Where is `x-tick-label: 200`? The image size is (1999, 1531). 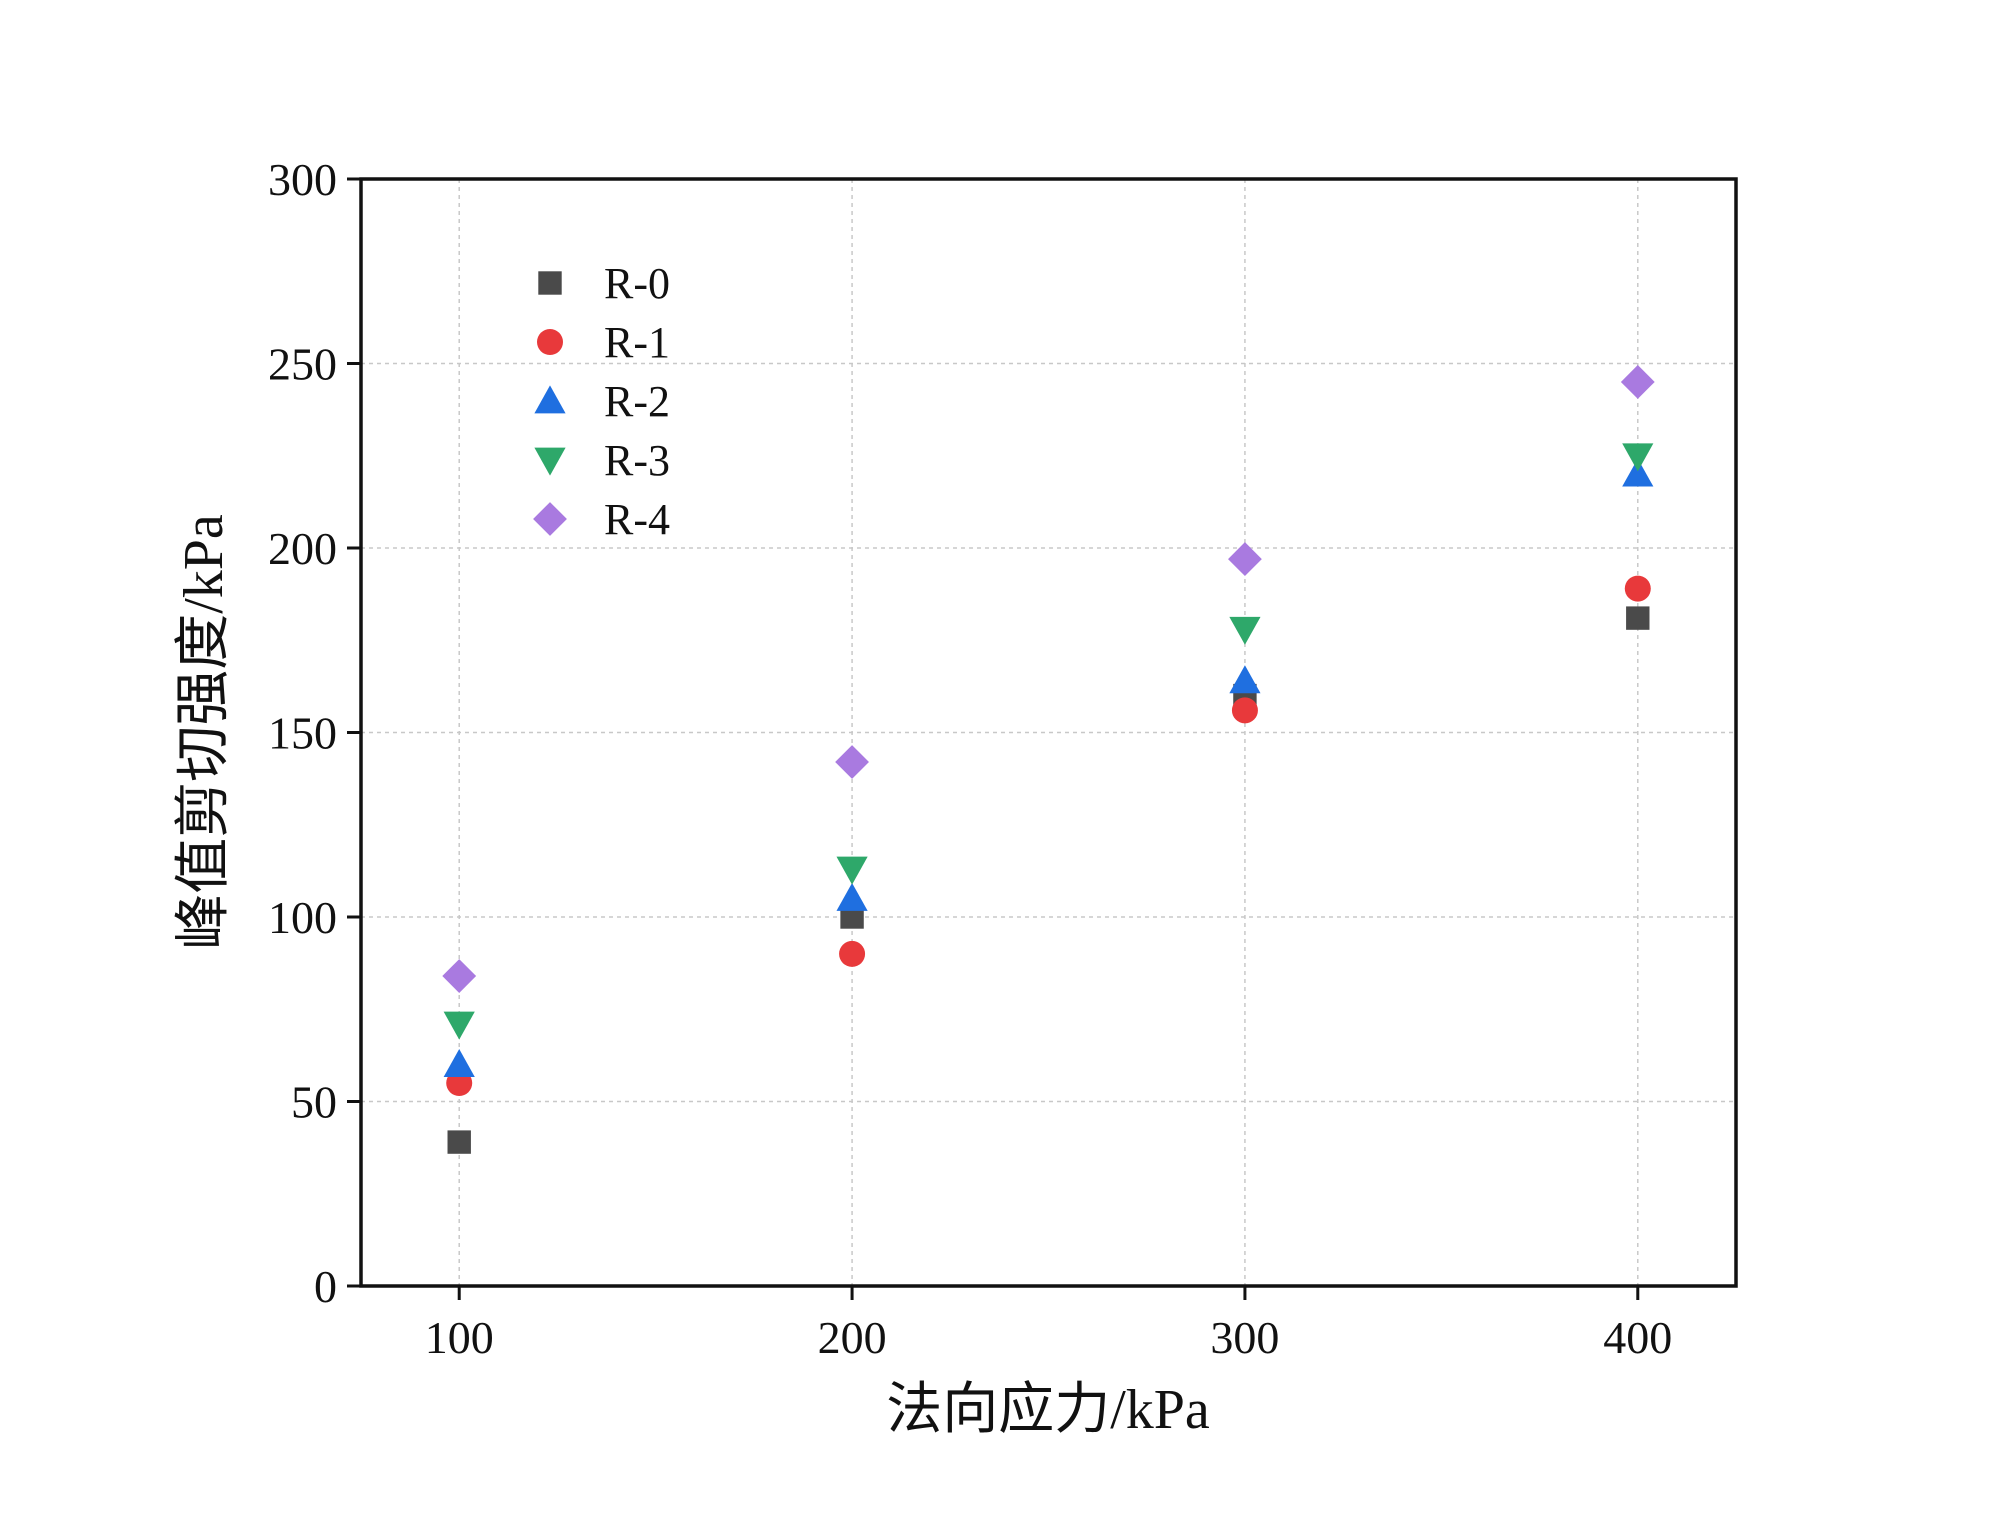
x-tick-label: 200 is located at coordinates (852, 1337).